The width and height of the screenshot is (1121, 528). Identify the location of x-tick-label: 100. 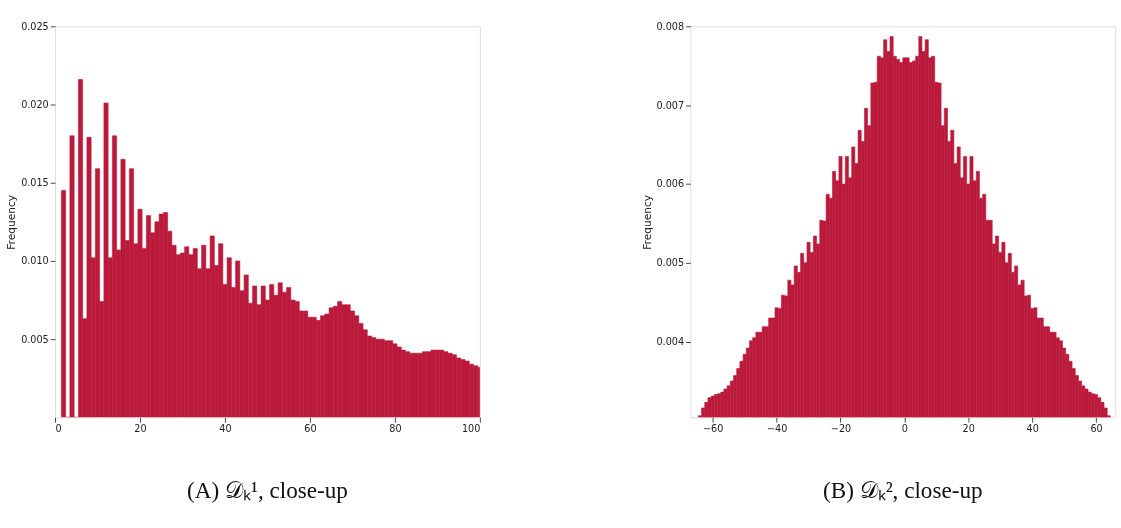
(471, 429).